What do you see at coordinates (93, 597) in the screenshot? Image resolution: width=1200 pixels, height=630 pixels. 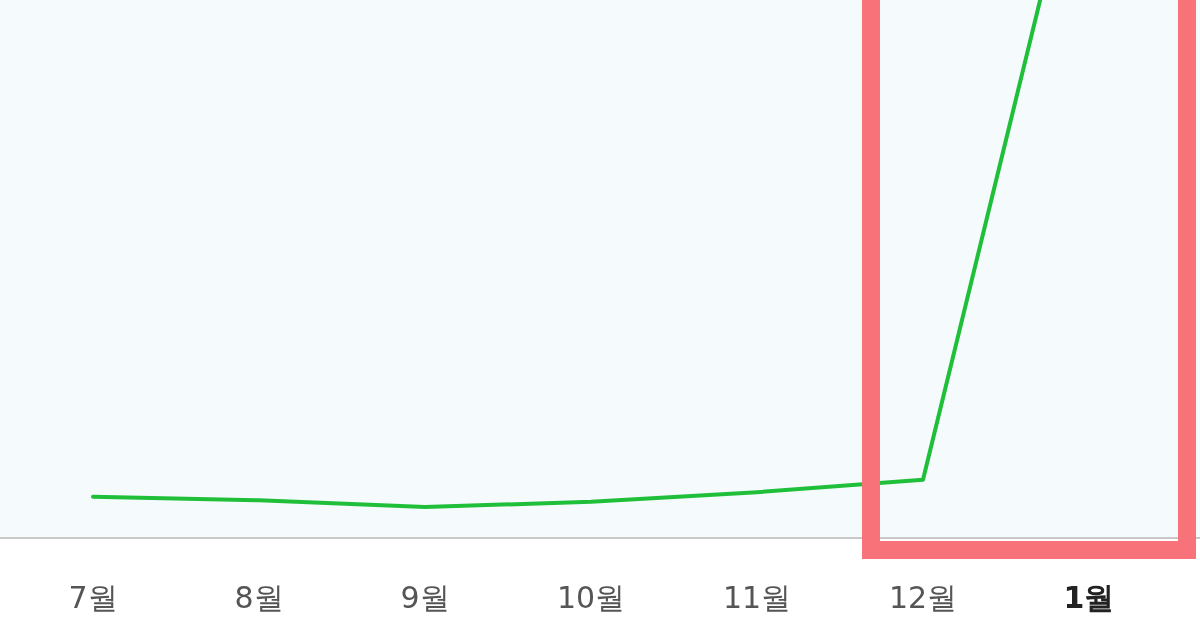 I see `x-tick-label: 7월` at bounding box center [93, 597].